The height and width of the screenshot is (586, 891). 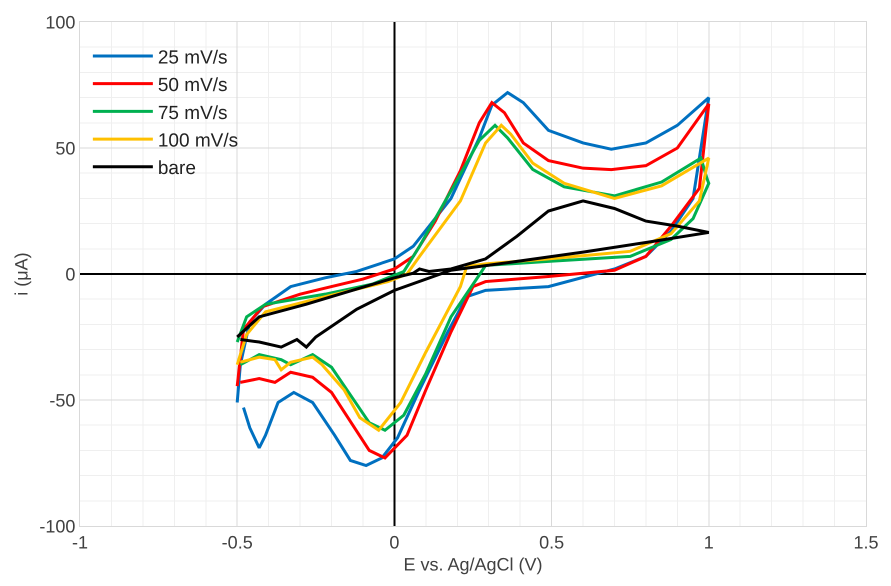 What do you see at coordinates (193, 85) in the screenshot?
I see `legend-label: 50 mV/s` at bounding box center [193, 85].